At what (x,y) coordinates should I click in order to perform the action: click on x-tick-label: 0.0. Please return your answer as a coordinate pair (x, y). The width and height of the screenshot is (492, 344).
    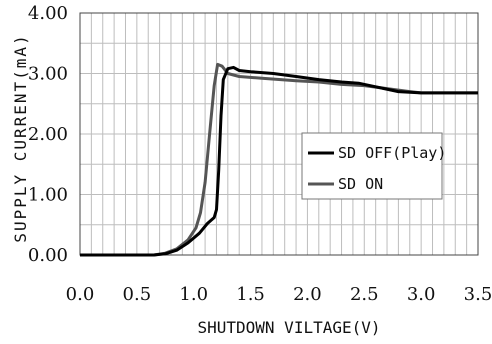
    Looking at the image, I should click on (80, 294).